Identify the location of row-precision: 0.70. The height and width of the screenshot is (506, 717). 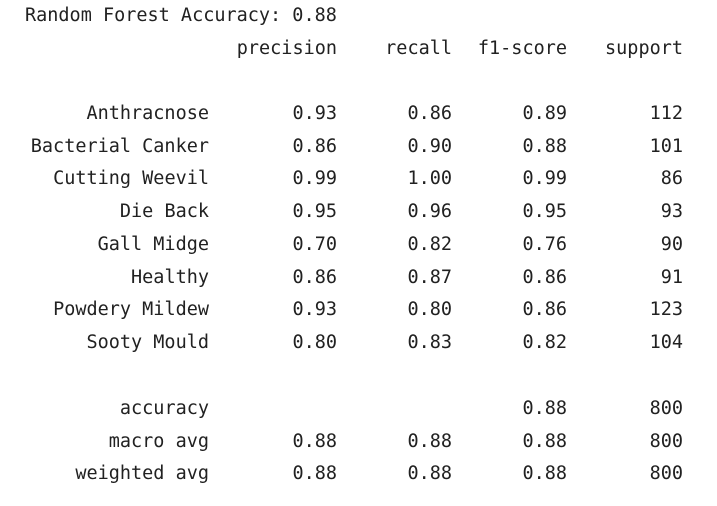
(314, 244).